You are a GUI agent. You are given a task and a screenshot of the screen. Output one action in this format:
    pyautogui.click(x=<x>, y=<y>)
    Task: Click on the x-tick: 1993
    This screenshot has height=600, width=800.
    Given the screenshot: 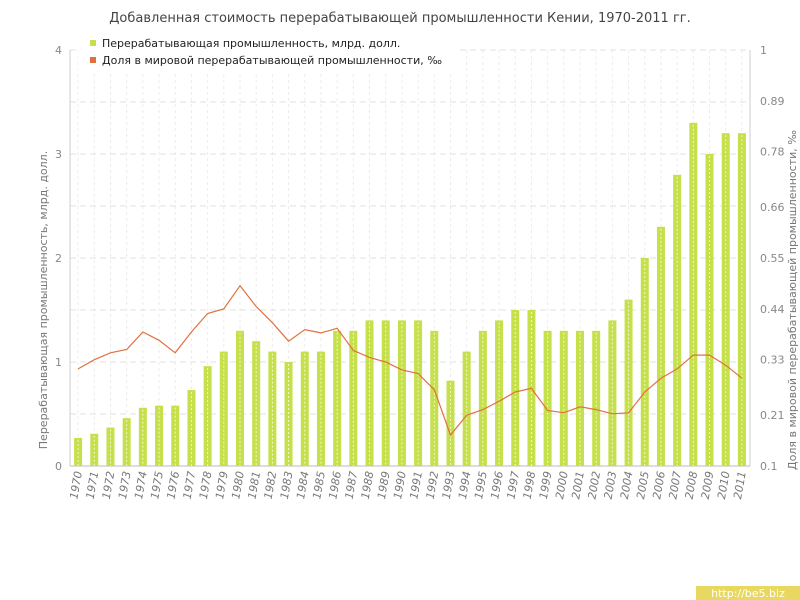 What is the action you would take?
    pyautogui.click(x=449, y=485)
    